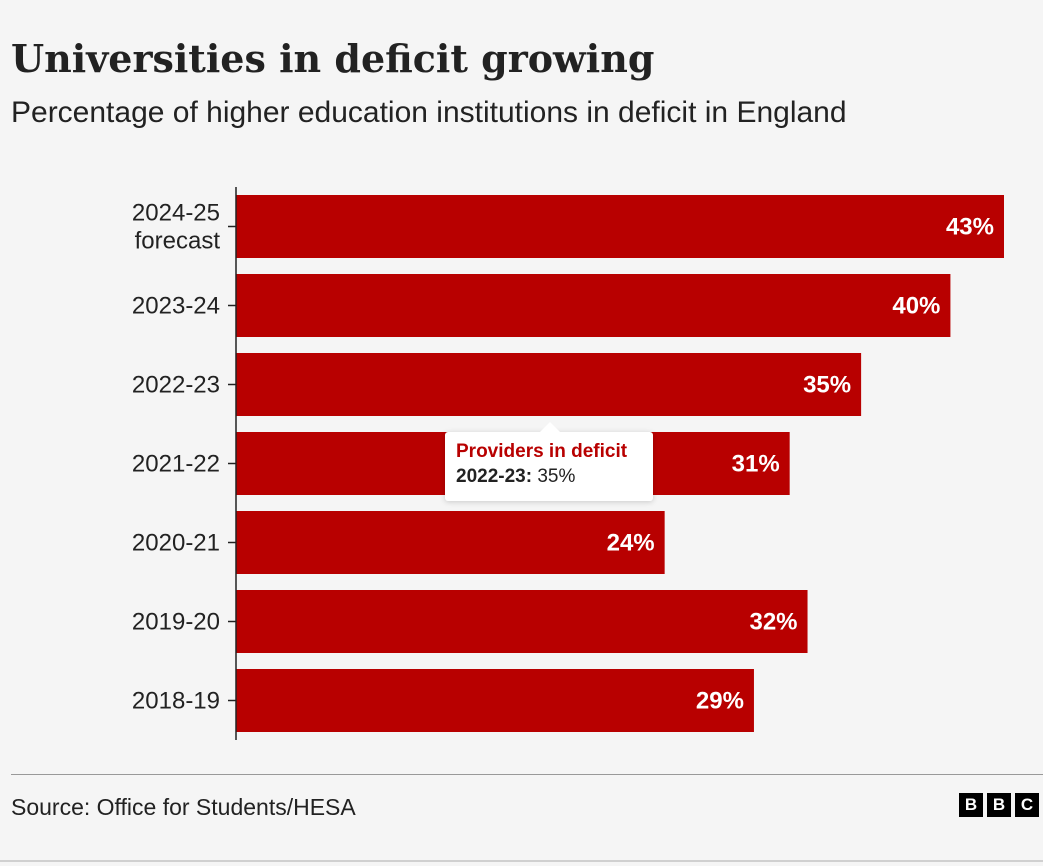  What do you see at coordinates (827, 385) in the screenshot?
I see `bar-value-label: 35%` at bounding box center [827, 385].